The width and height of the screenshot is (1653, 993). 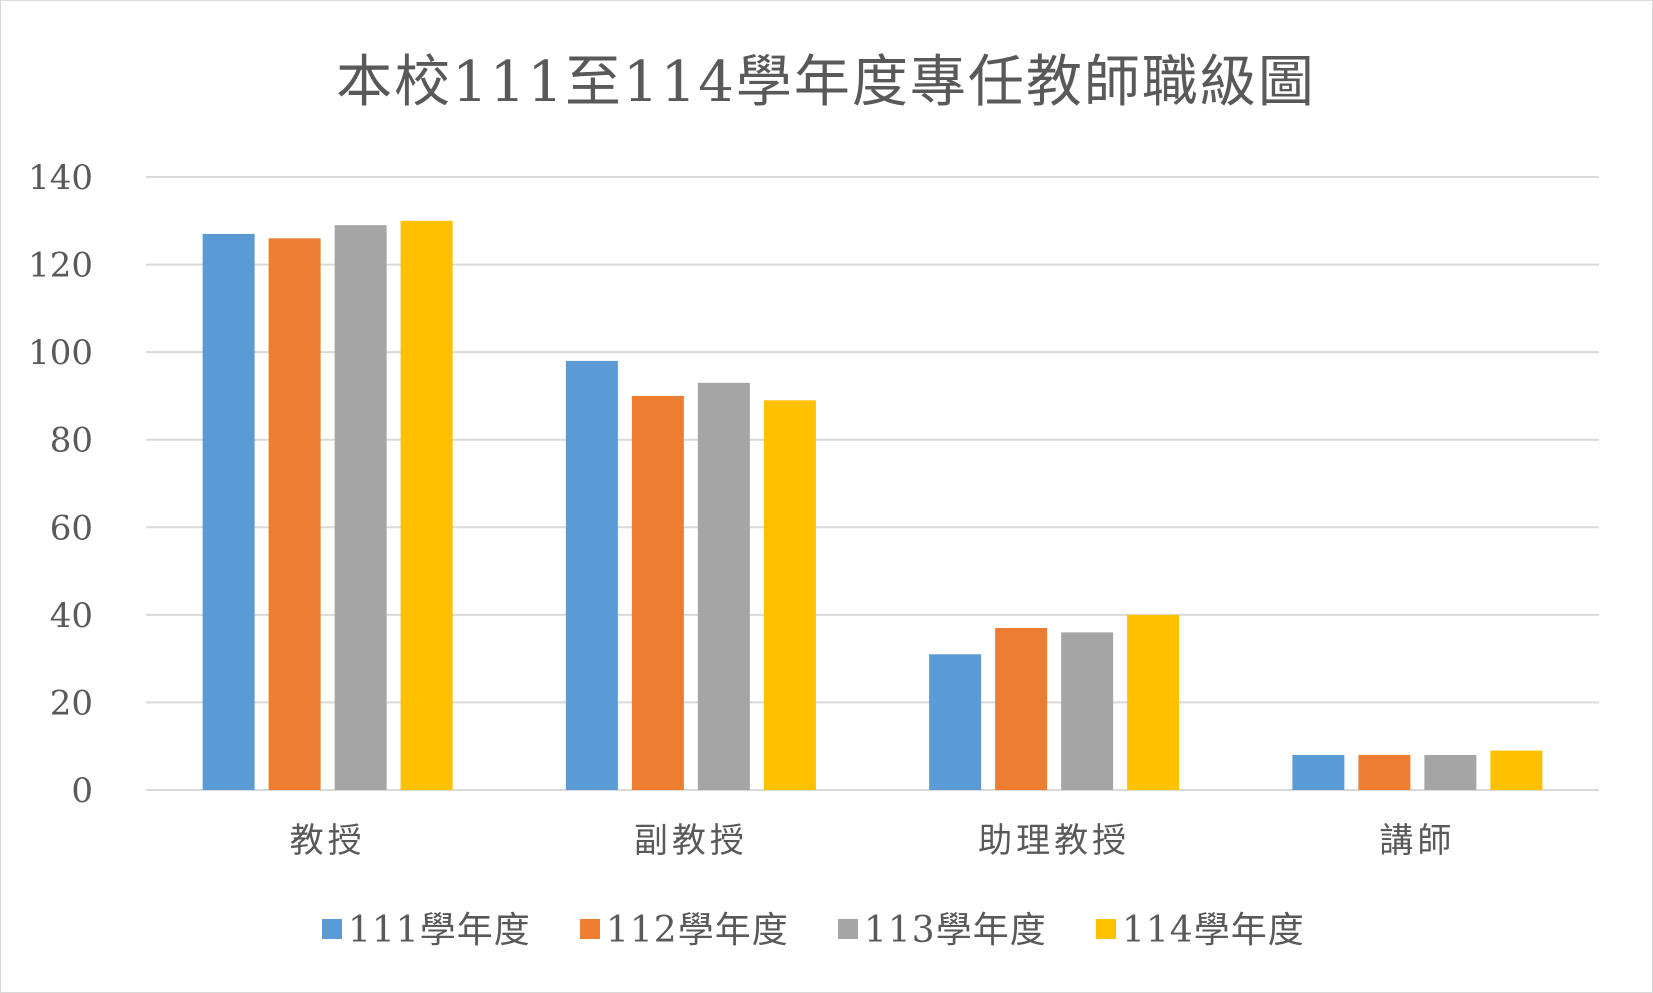 I want to click on bar-112學年度-副教授, so click(x=657, y=592).